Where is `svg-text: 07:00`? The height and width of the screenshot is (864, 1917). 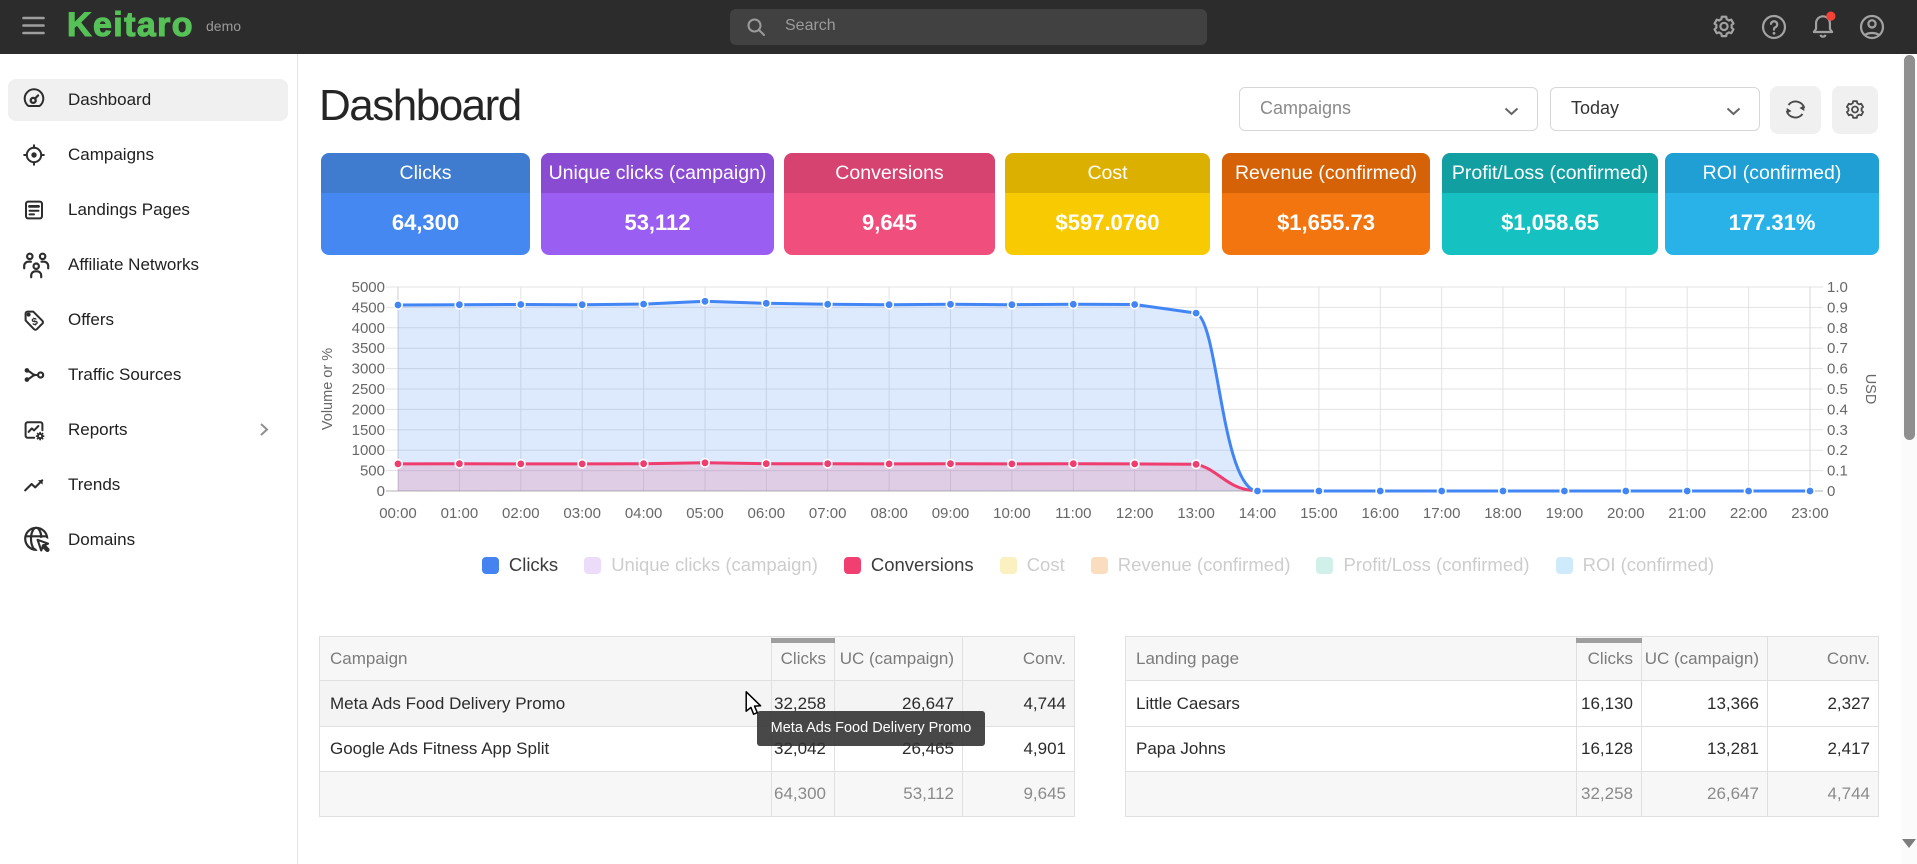 svg-text: 07:00 is located at coordinates (828, 513).